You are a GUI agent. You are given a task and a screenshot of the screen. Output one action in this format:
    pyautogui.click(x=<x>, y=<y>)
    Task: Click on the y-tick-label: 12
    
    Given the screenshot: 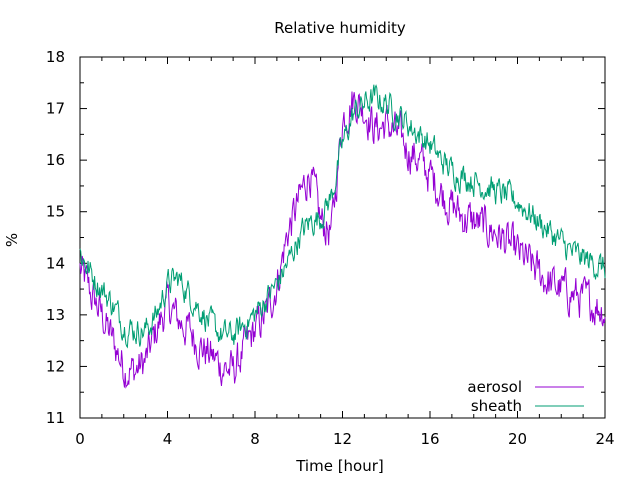 What is the action you would take?
    pyautogui.click(x=55, y=366)
    